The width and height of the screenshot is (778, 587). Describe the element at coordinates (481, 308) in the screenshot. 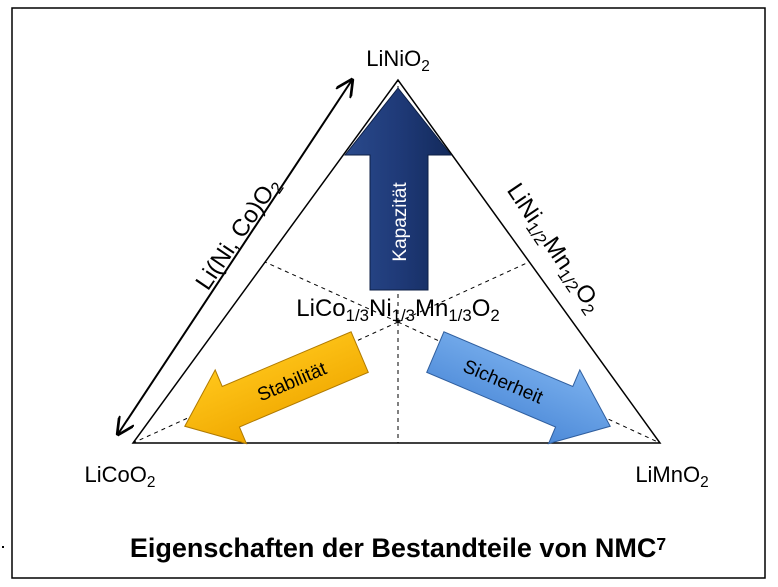

I see `text-part: O` at that location.